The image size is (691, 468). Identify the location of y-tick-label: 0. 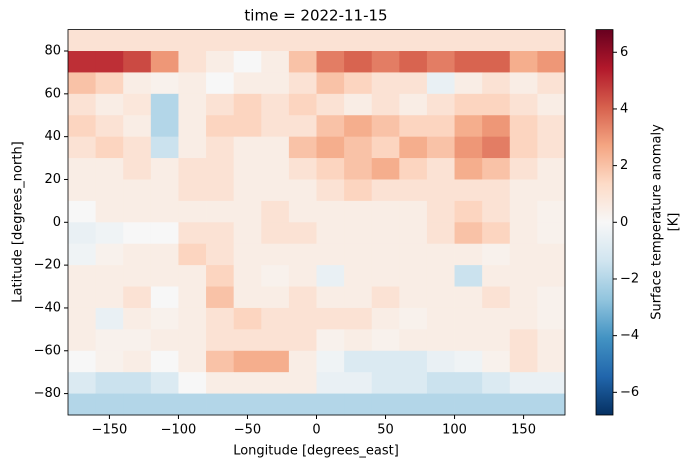
(57, 222).